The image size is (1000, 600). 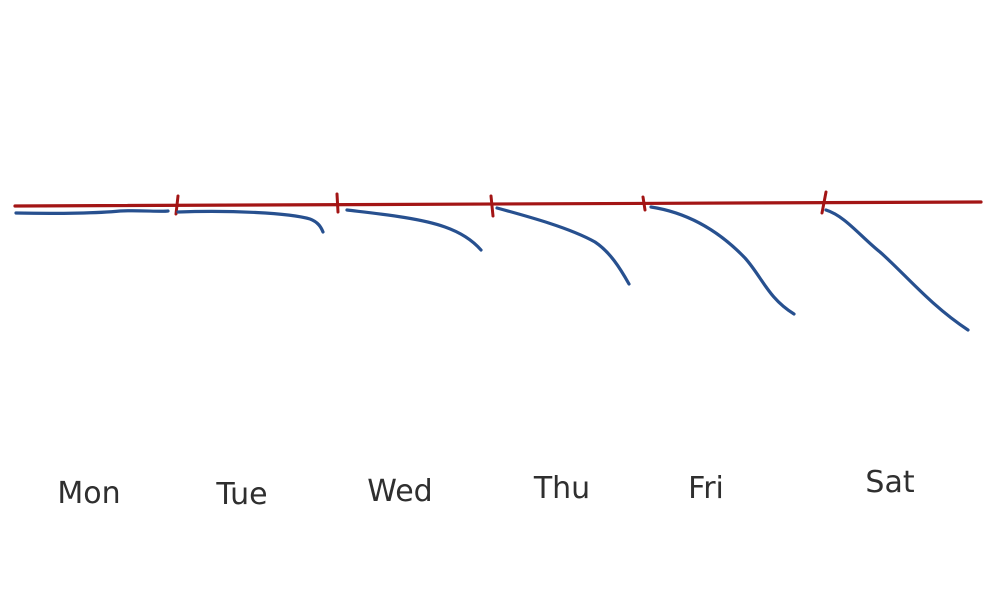 I want to click on day-label-sat: Sat, so click(x=890, y=482).